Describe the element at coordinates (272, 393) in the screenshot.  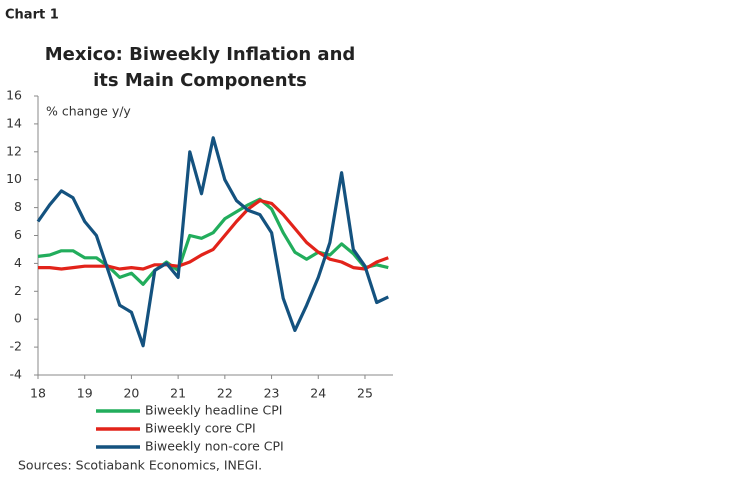
I see `x-tick-label: 23` at that location.